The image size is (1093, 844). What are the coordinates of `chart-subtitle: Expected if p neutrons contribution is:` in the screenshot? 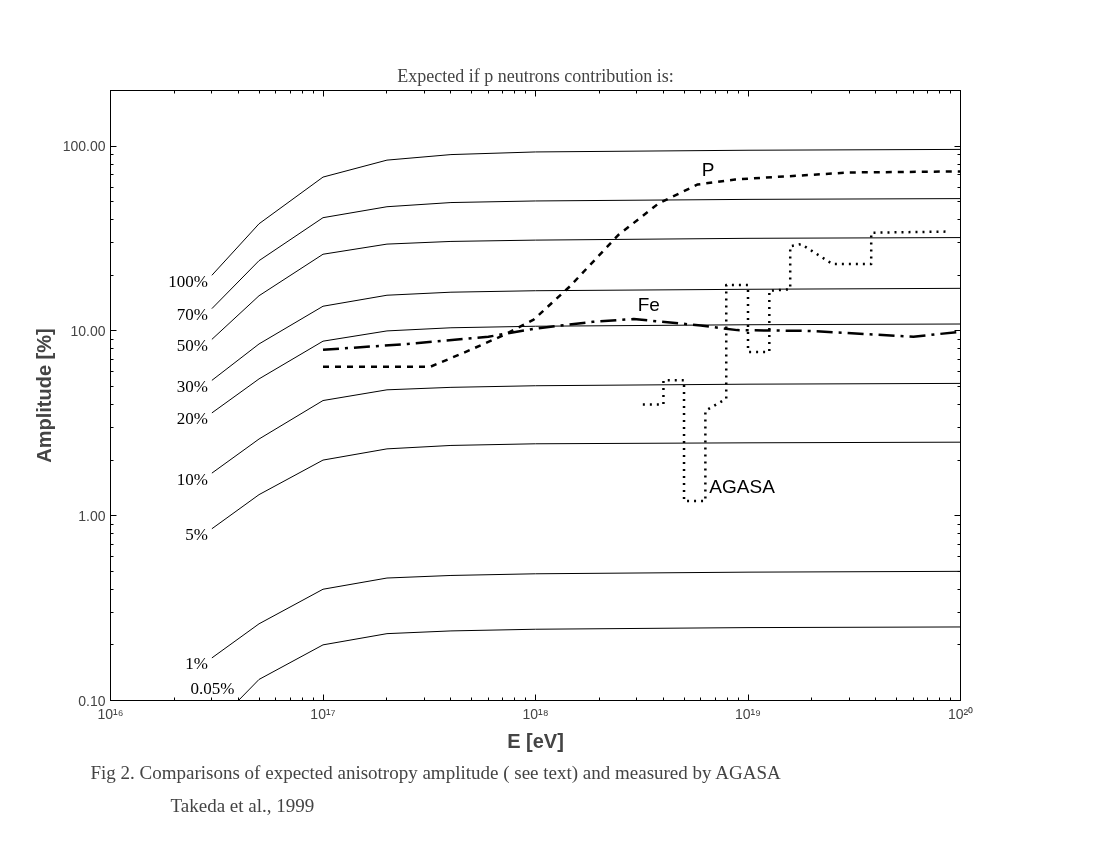 It's located at (535, 75).